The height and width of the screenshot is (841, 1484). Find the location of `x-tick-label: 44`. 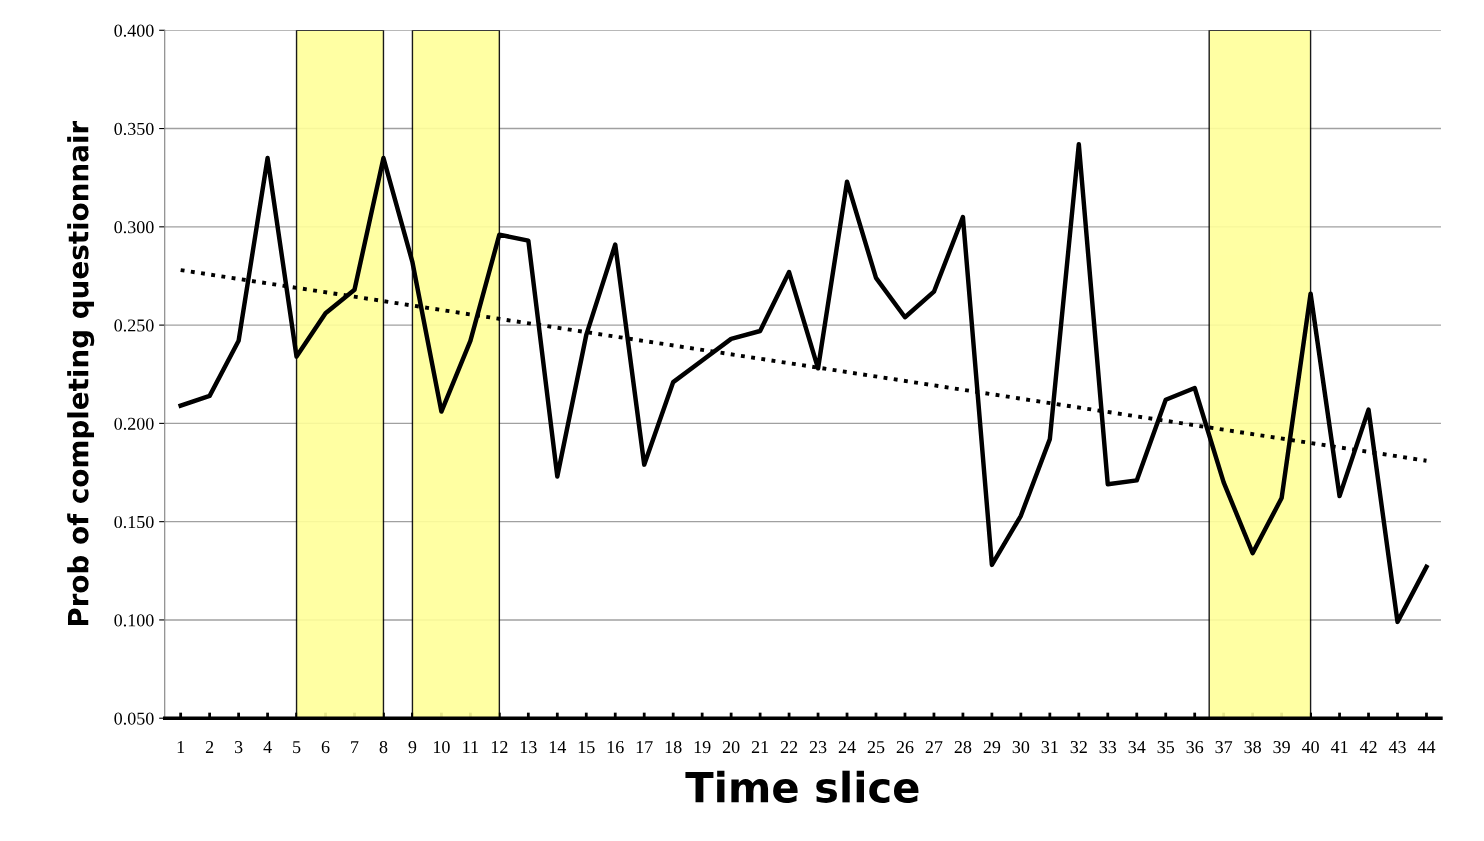

x-tick-label: 44 is located at coordinates (1426, 747).